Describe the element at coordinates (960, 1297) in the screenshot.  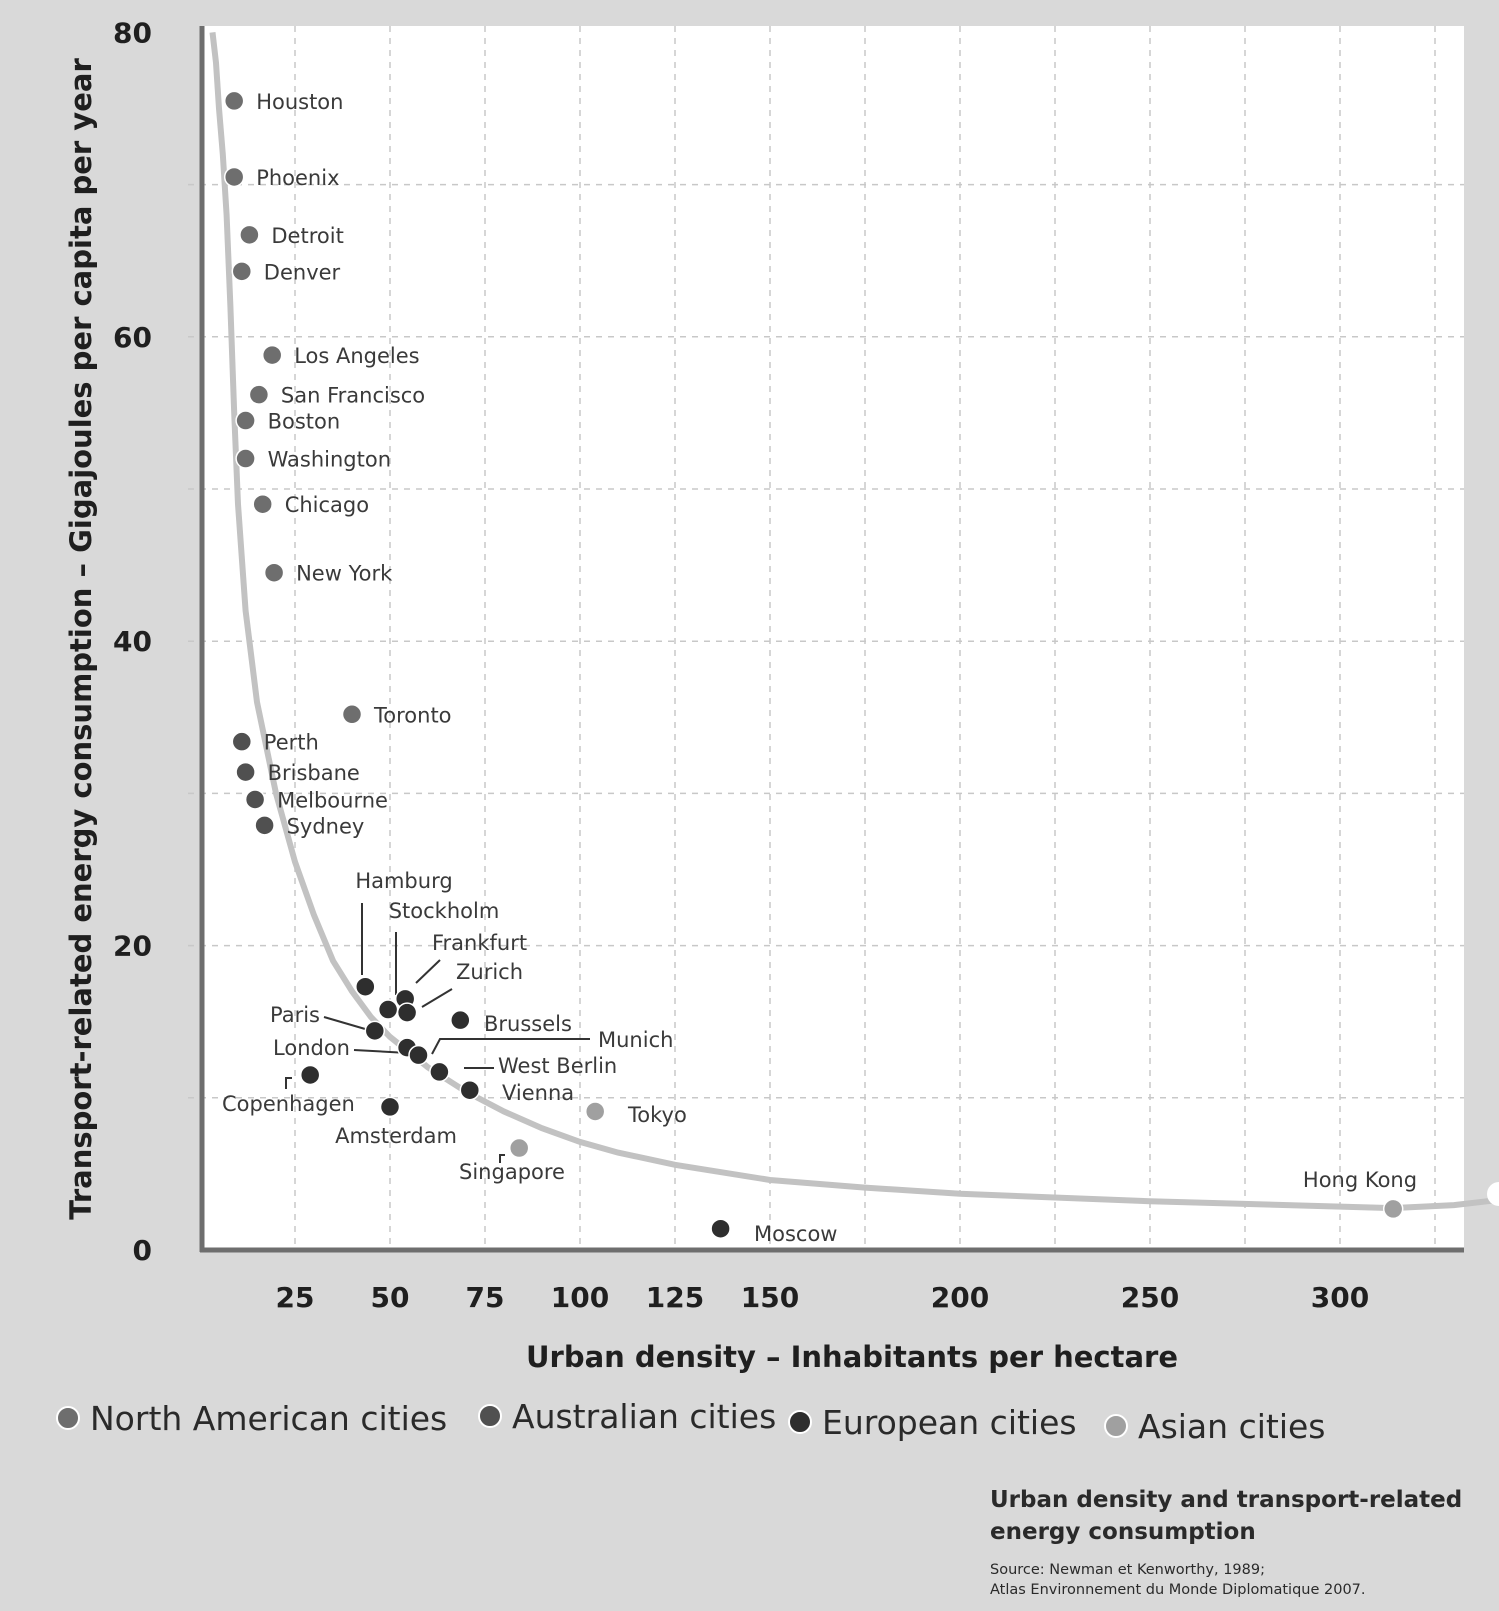
I see `x-tick-label: 200` at that location.